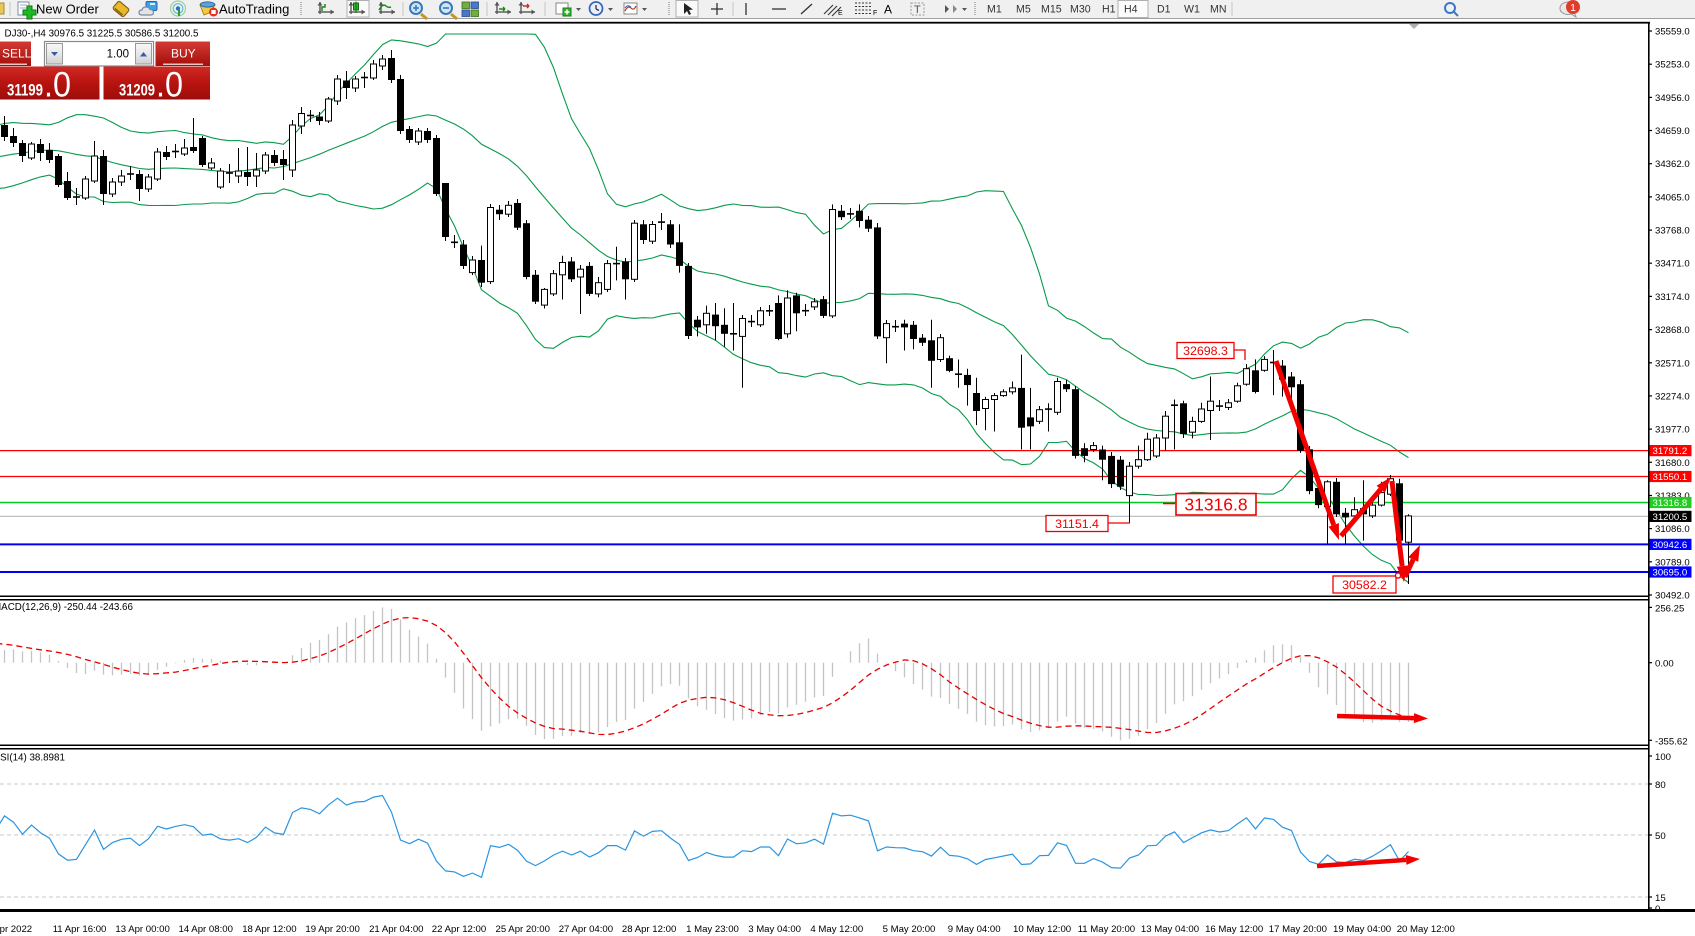 The height and width of the screenshot is (936, 1695). Describe the element at coordinates (917, 10) in the screenshot. I see `svg-text: T` at that location.